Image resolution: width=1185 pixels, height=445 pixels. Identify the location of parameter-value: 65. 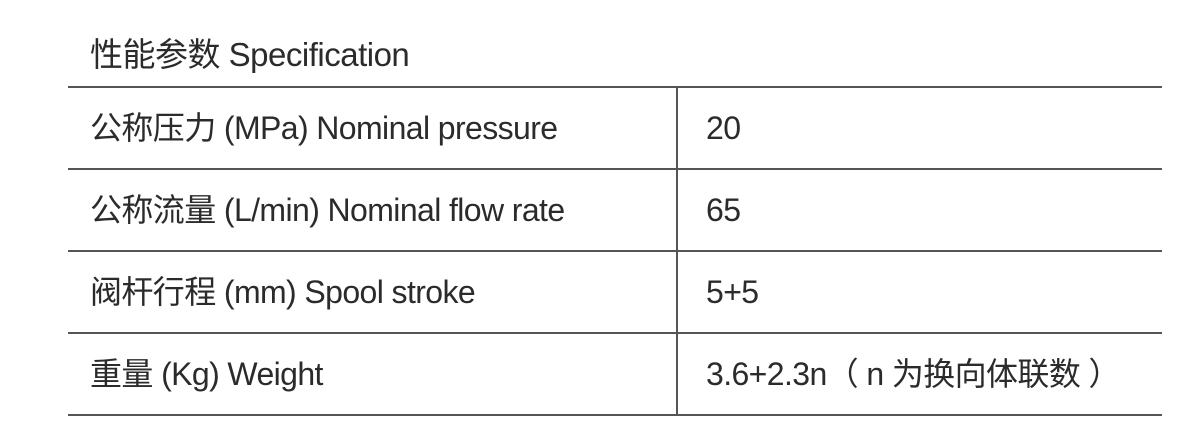
(723, 210).